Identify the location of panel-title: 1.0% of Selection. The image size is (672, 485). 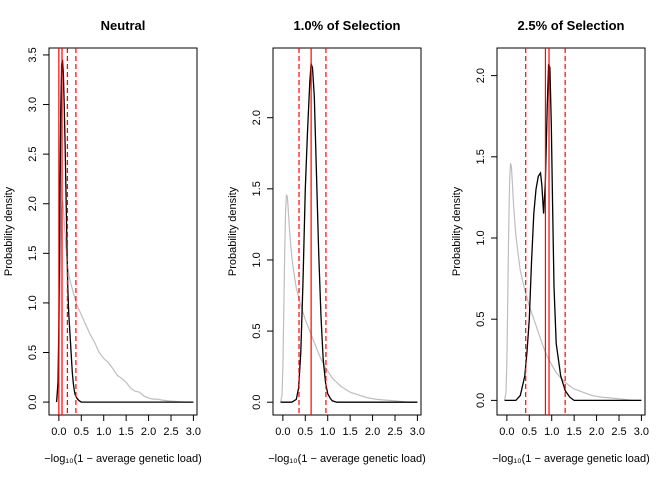
(347, 25).